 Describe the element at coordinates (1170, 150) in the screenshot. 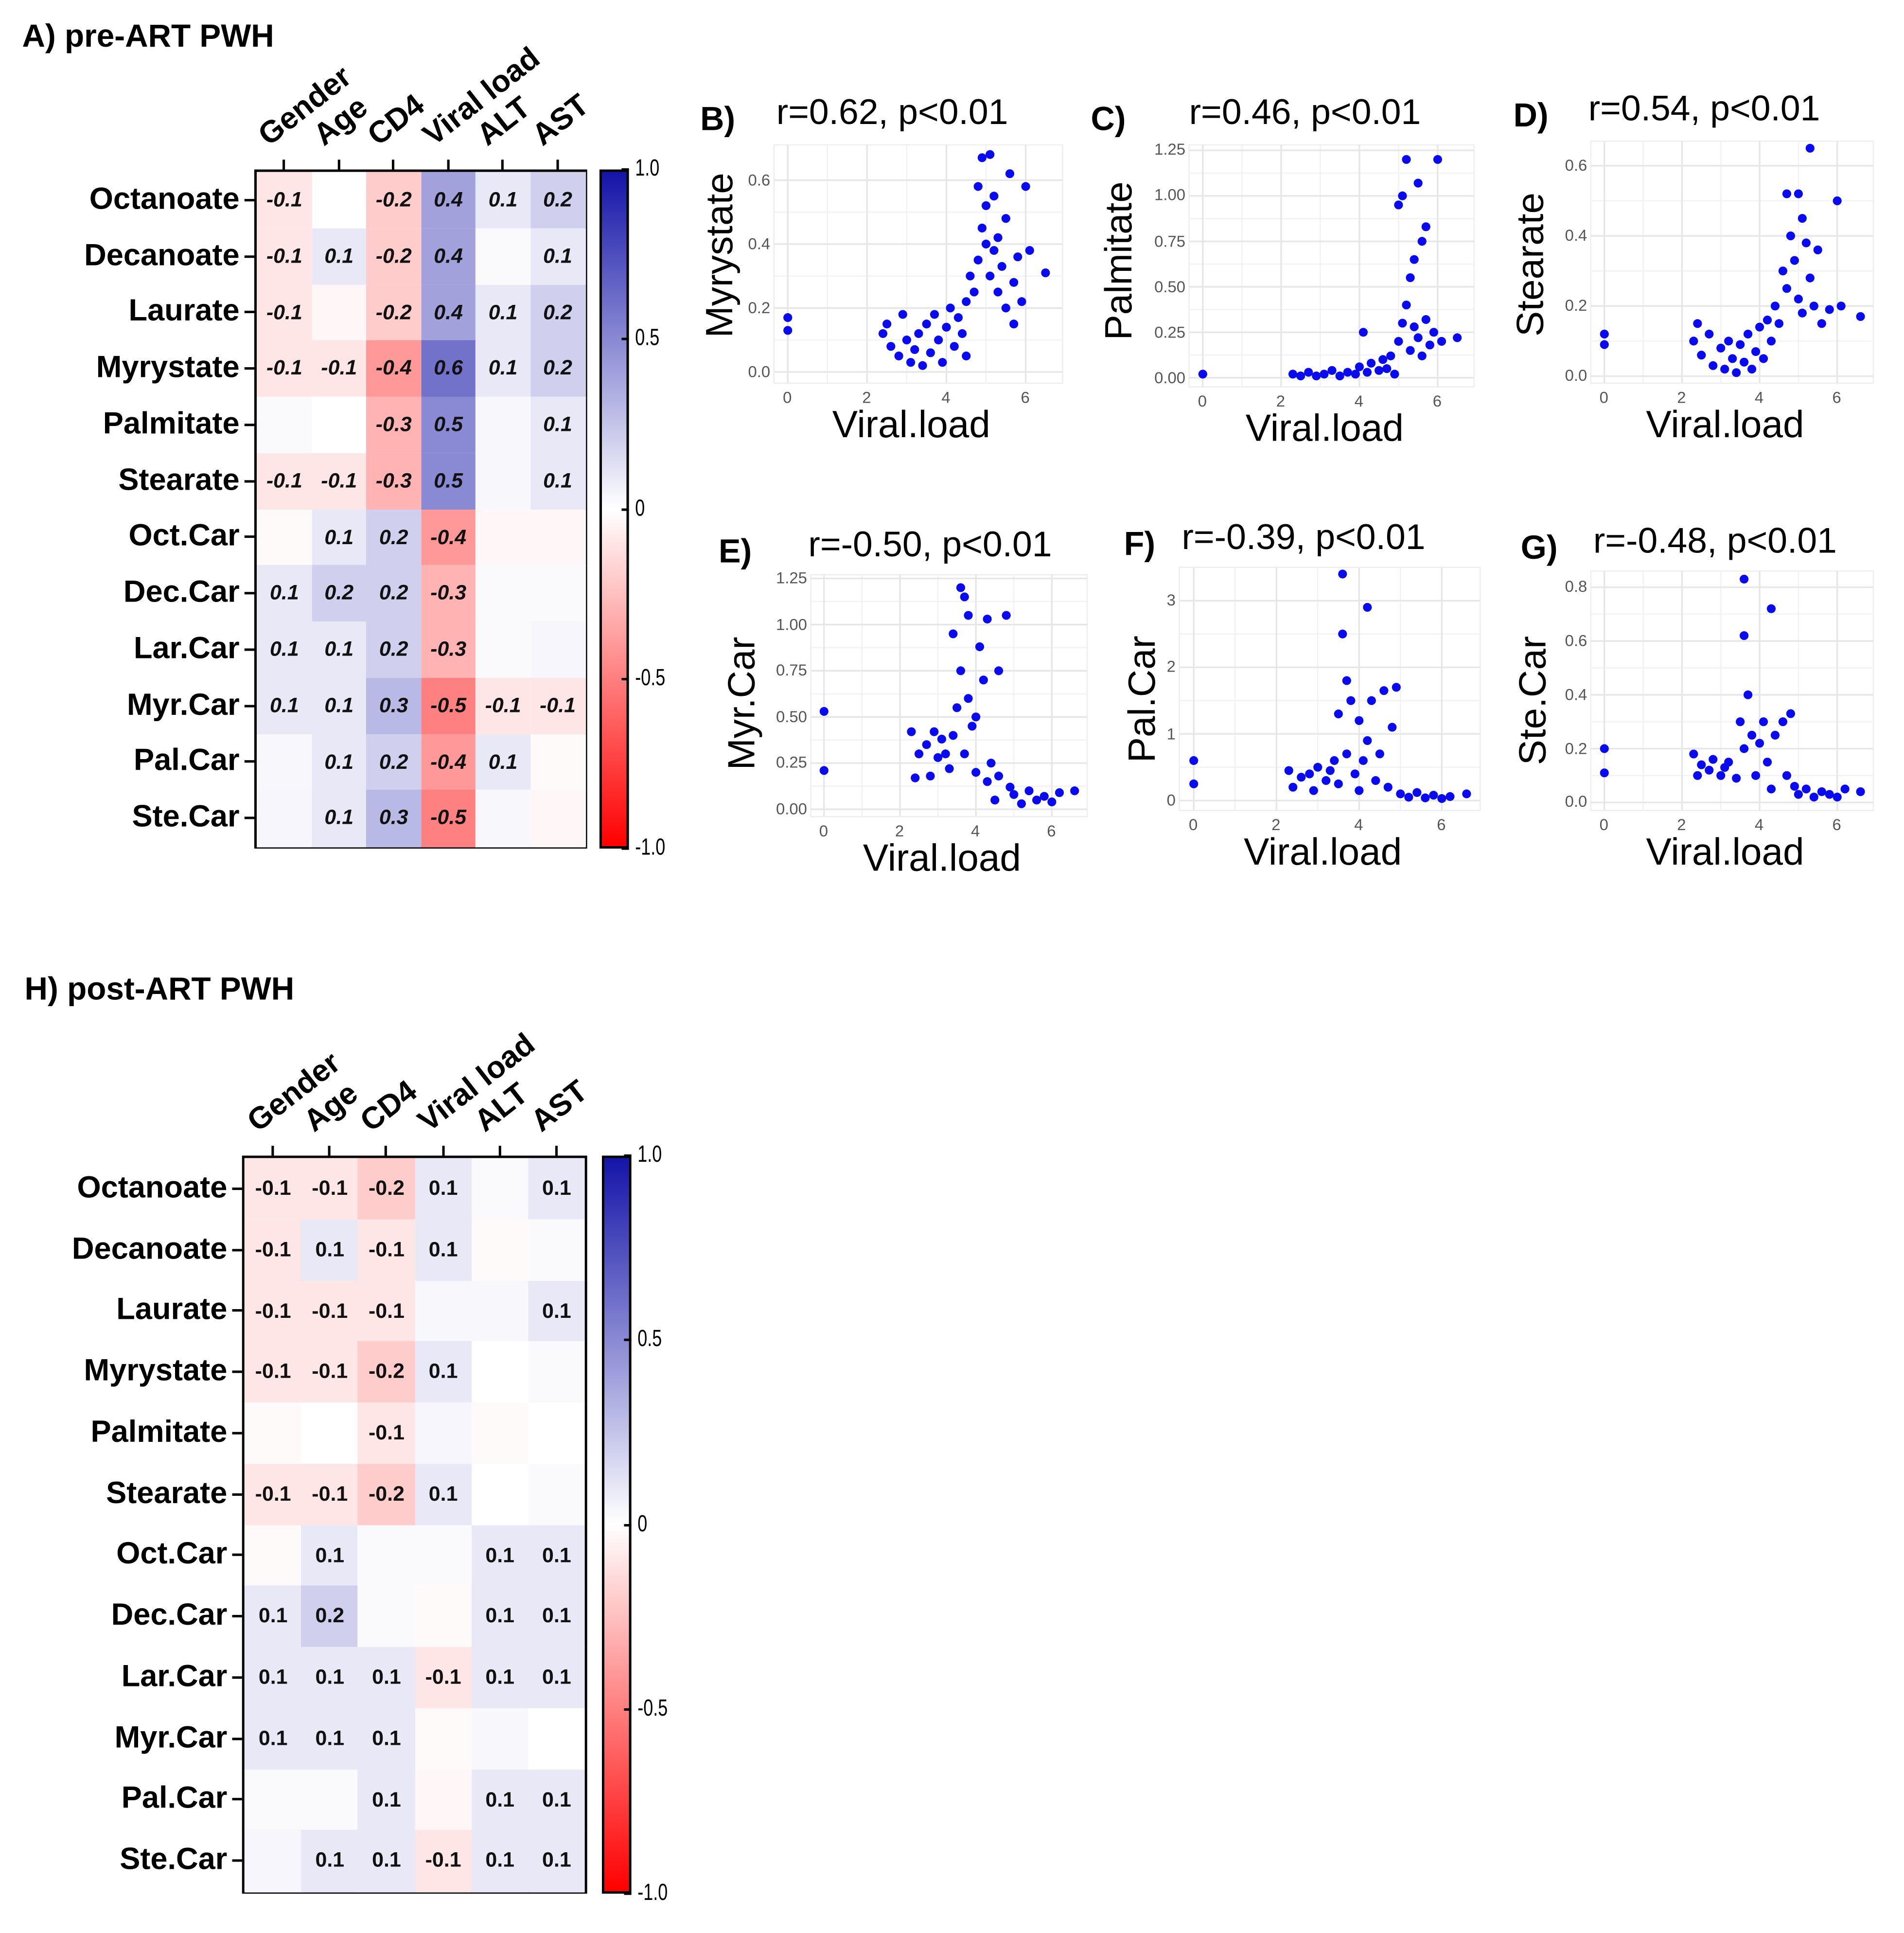

I see `y-tick-label: 1.25` at that location.